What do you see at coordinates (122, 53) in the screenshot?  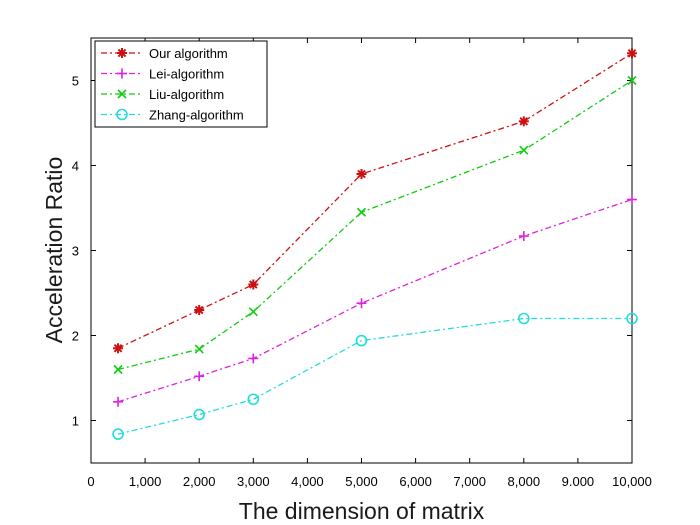 I see `legend-marker-our-algorithm` at bounding box center [122, 53].